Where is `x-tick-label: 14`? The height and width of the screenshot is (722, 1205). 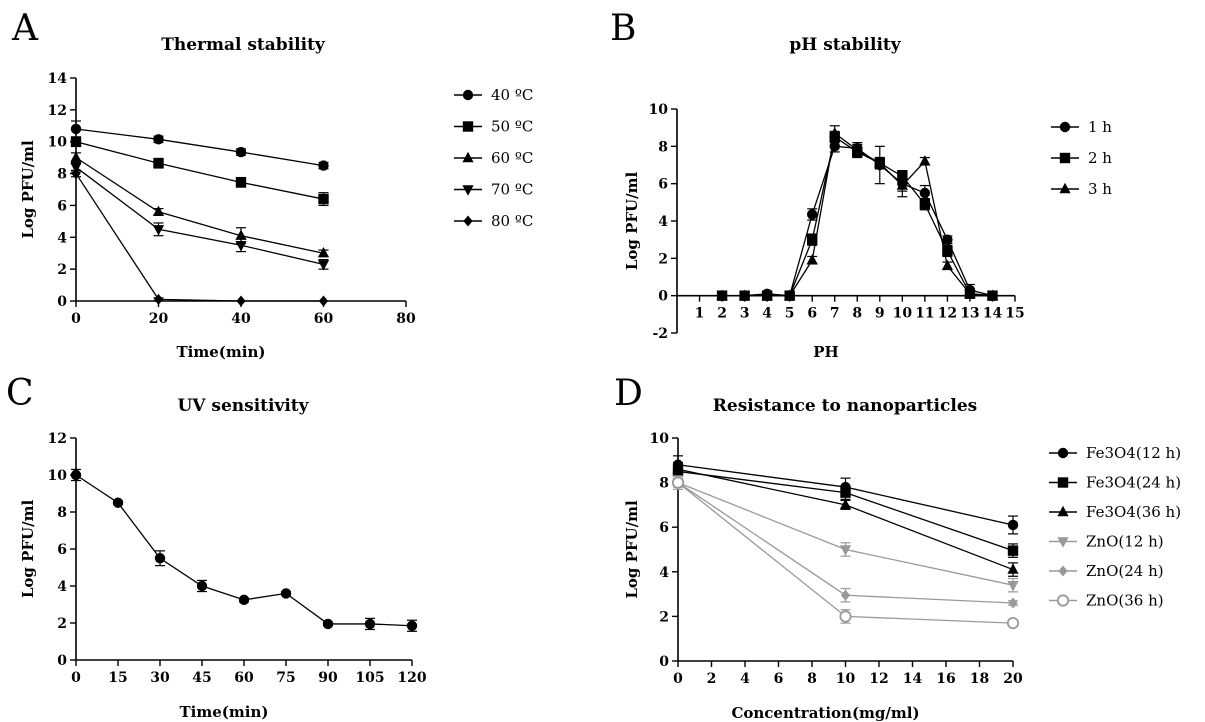
x-tick-label: 14 is located at coordinates (993, 314).